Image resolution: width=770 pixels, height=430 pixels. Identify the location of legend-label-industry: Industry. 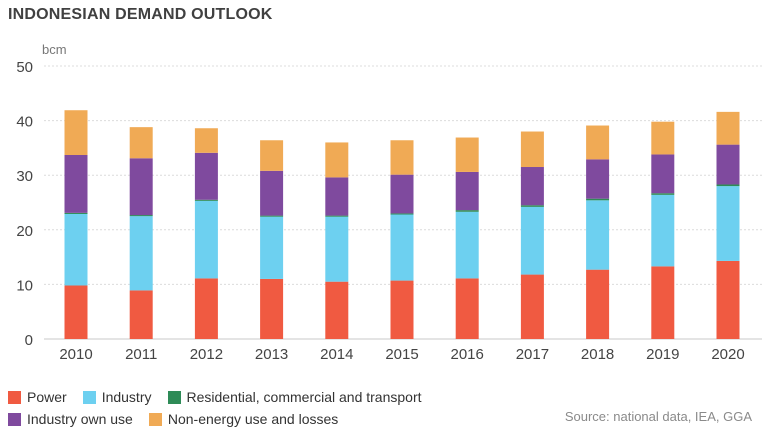
(126, 397).